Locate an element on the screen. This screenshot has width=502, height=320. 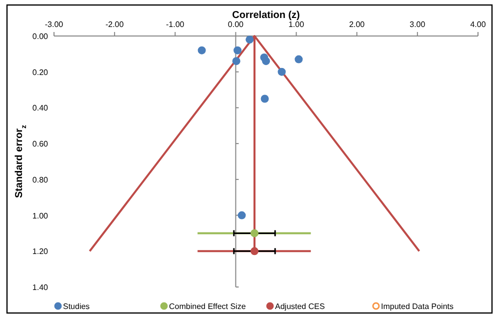
legend-label: Imputed Data Points is located at coordinates (417, 306).